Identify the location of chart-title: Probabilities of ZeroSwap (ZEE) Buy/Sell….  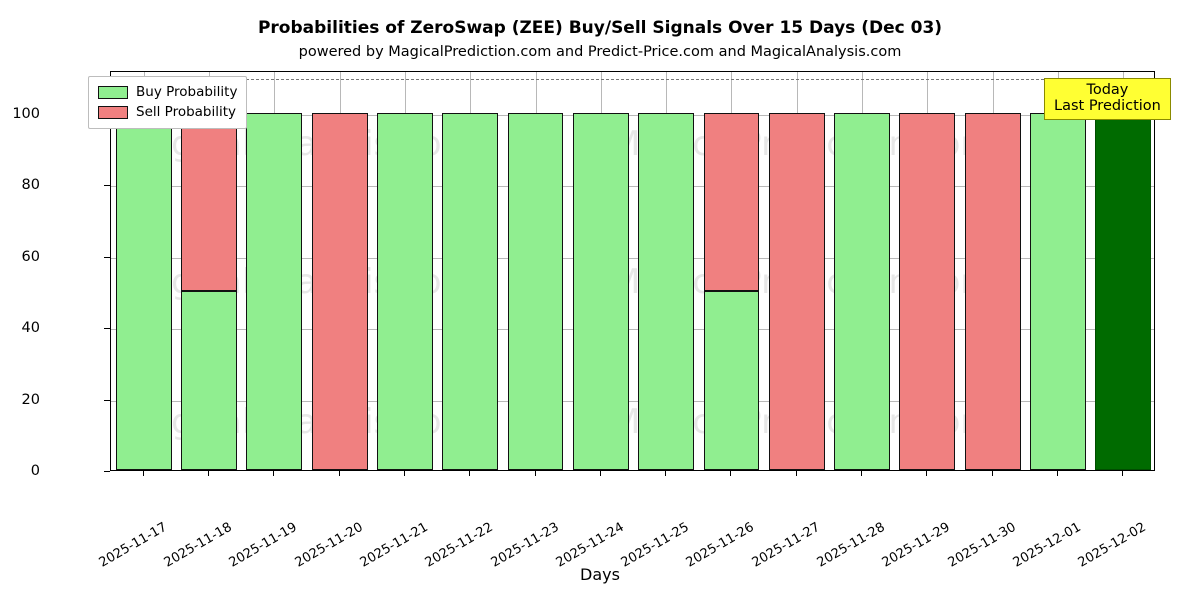
(600, 28).